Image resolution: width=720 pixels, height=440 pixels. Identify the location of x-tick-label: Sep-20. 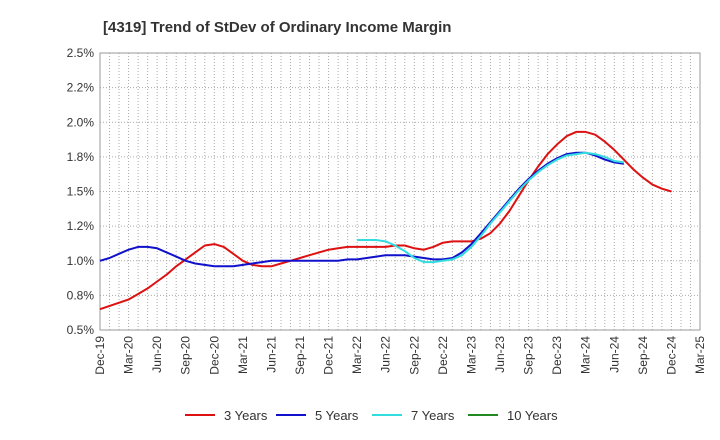
(186, 355).